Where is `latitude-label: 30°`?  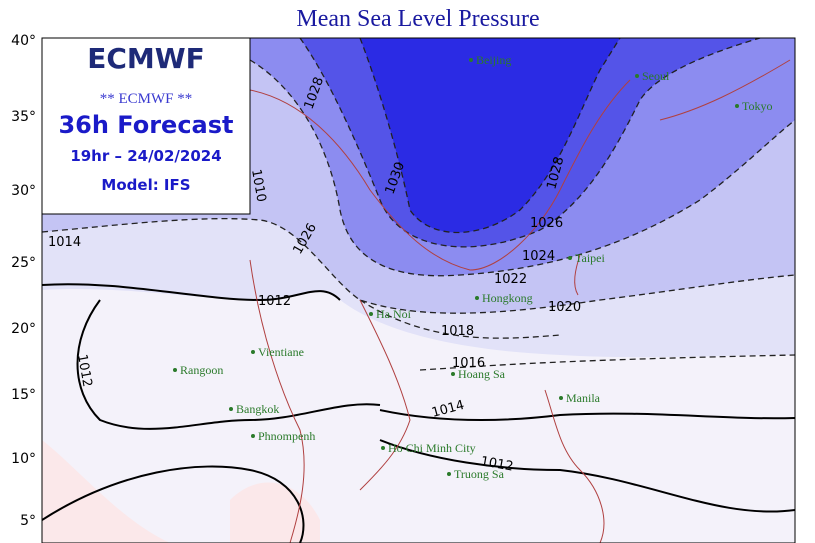
latitude-label: 30° is located at coordinates (23, 191).